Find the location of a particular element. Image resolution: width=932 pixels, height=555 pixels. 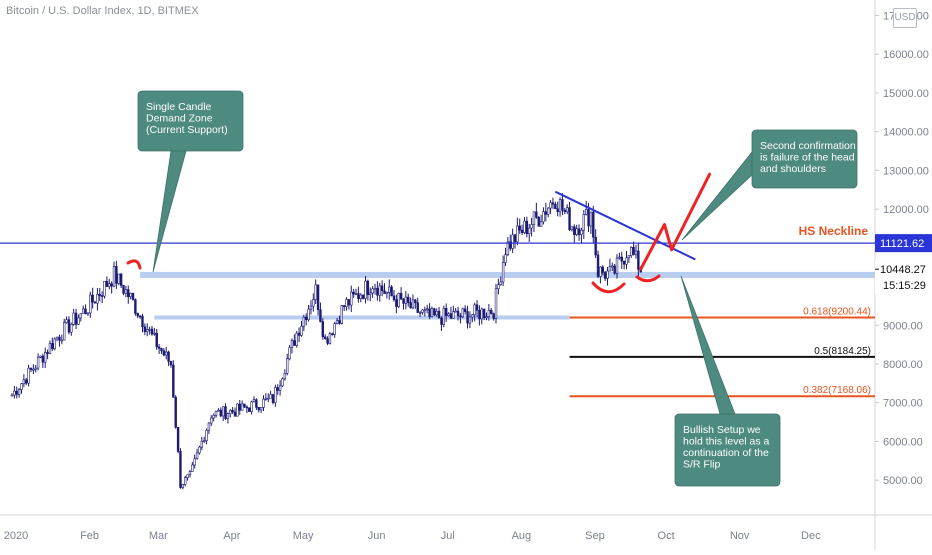

annotation-bullish-setup-line: Bullish Setup we is located at coordinates (722, 430).